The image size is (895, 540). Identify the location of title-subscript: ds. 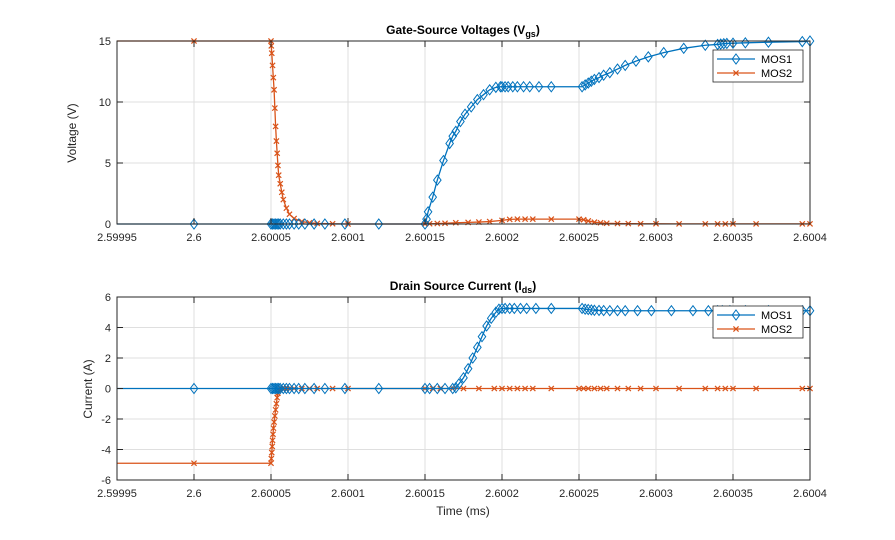
(527, 290).